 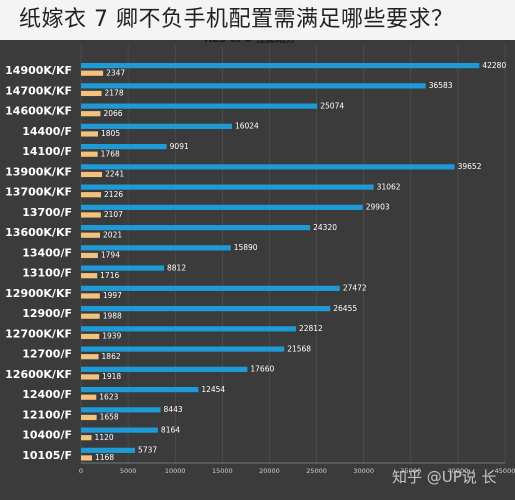 I want to click on data-label-multi-core: 8443, so click(x=173, y=409).